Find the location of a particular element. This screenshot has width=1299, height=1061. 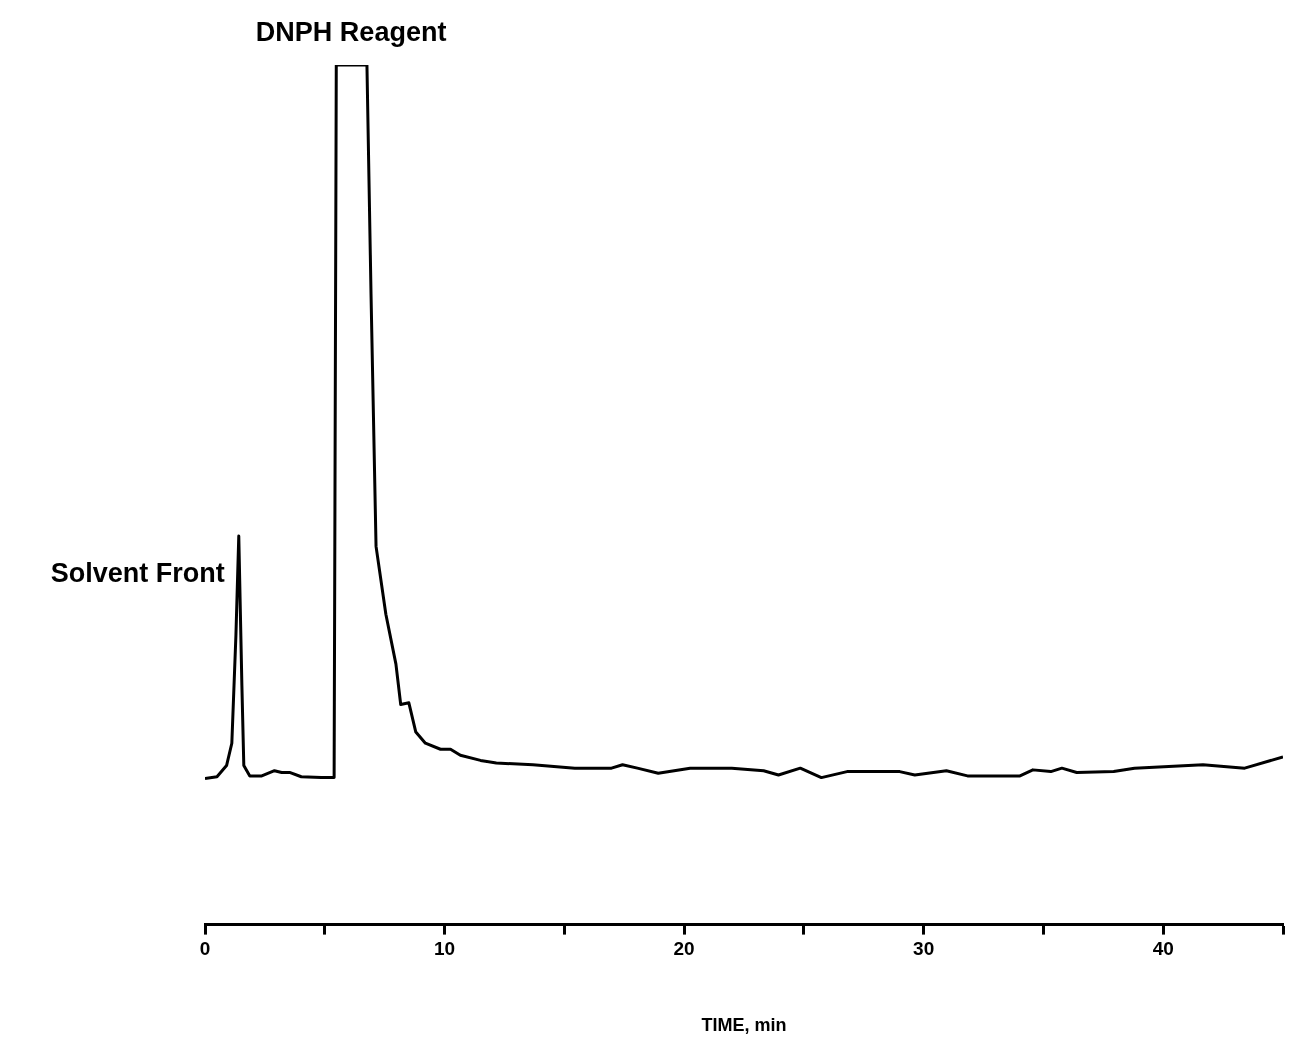

x-tick-label: 0 is located at coordinates (205, 949).